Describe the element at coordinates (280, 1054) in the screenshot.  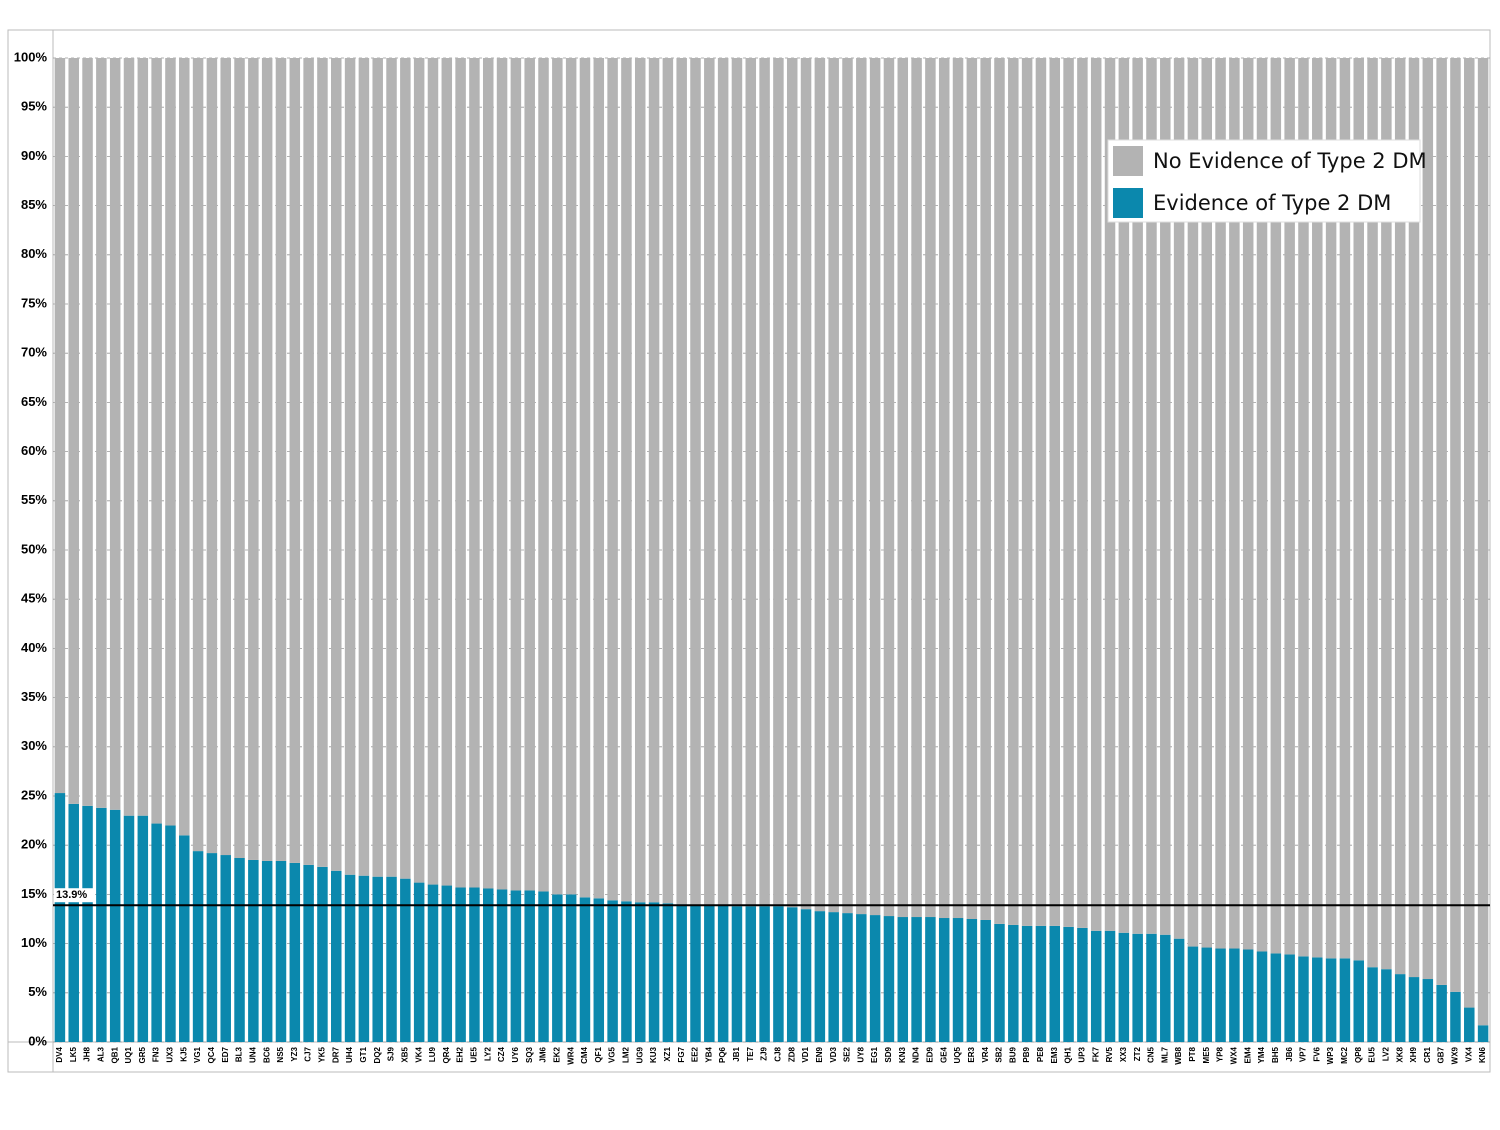
I see `x-tick-label: NS5` at that location.